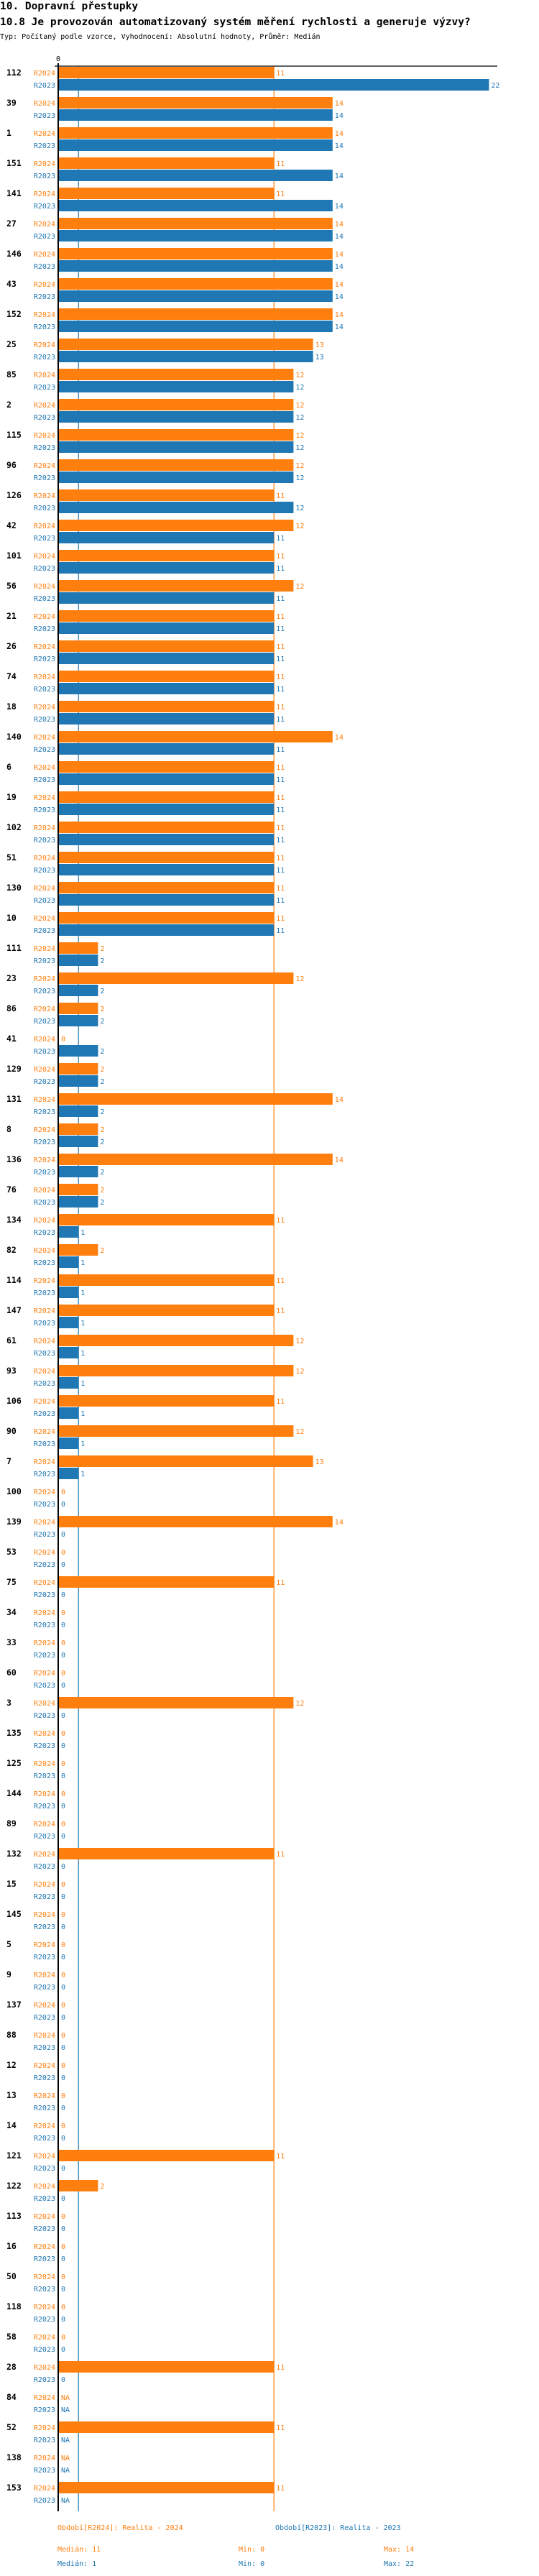 This screenshot has height=2576, width=539. Describe the element at coordinates (82, 1384) in the screenshot. I see `value-label: 1` at that location.